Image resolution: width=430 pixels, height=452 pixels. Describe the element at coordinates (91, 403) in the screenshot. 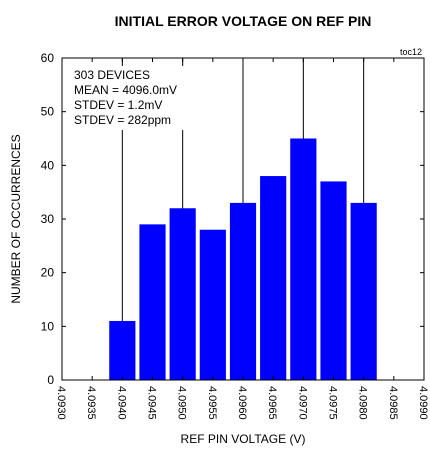

I see `x-tick-label: 4.0935` at that location.